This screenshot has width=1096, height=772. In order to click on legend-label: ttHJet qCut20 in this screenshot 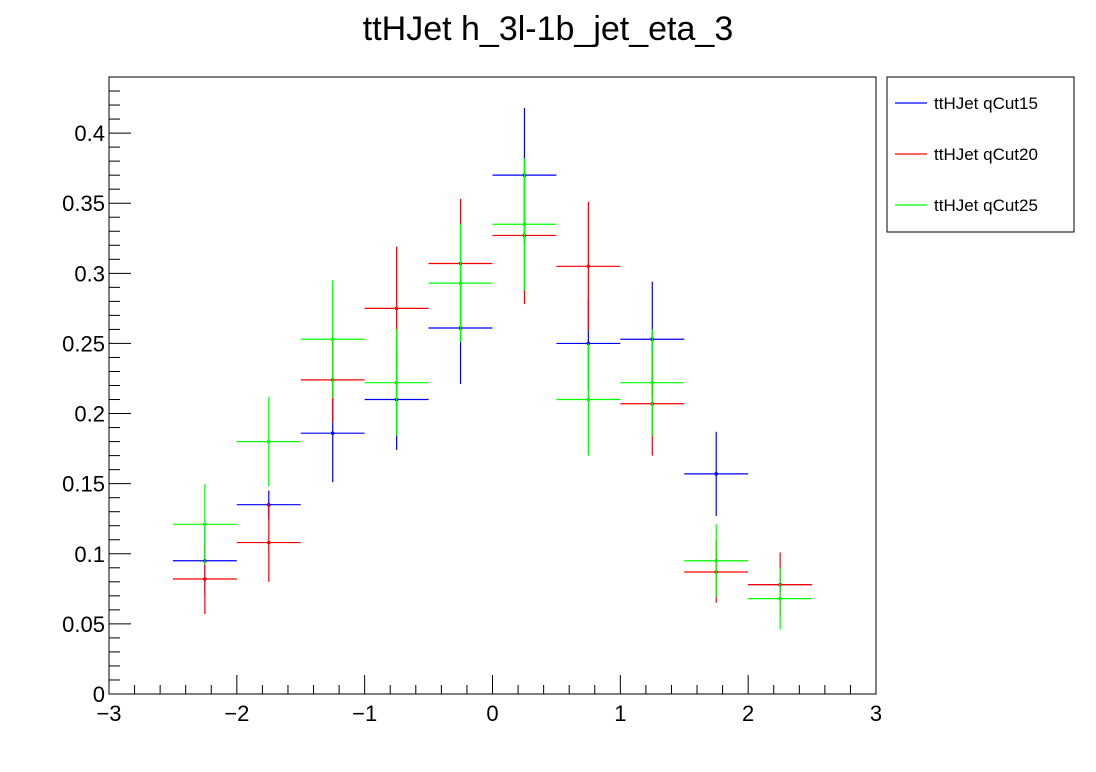, I will do `click(986, 154)`.